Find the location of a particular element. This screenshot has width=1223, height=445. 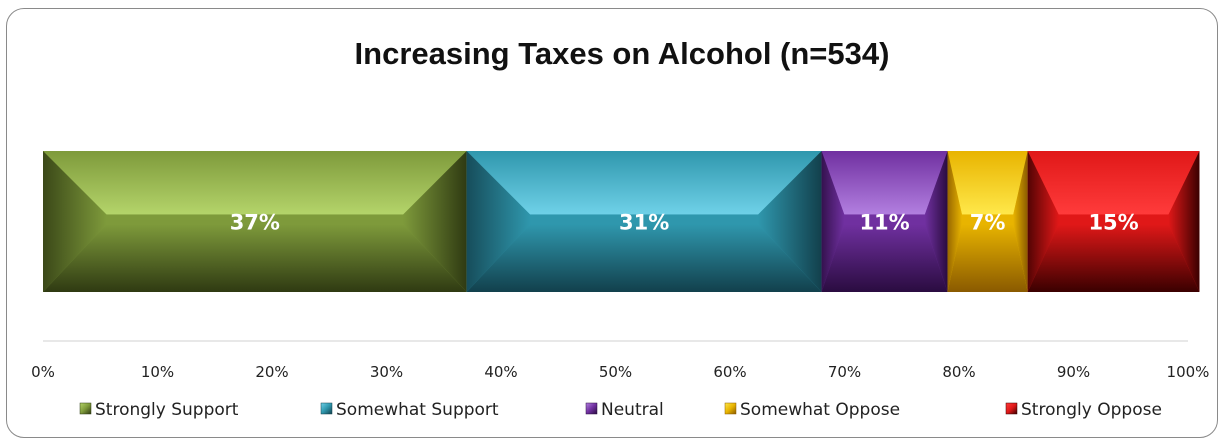

data-label: 31% is located at coordinates (644, 223).